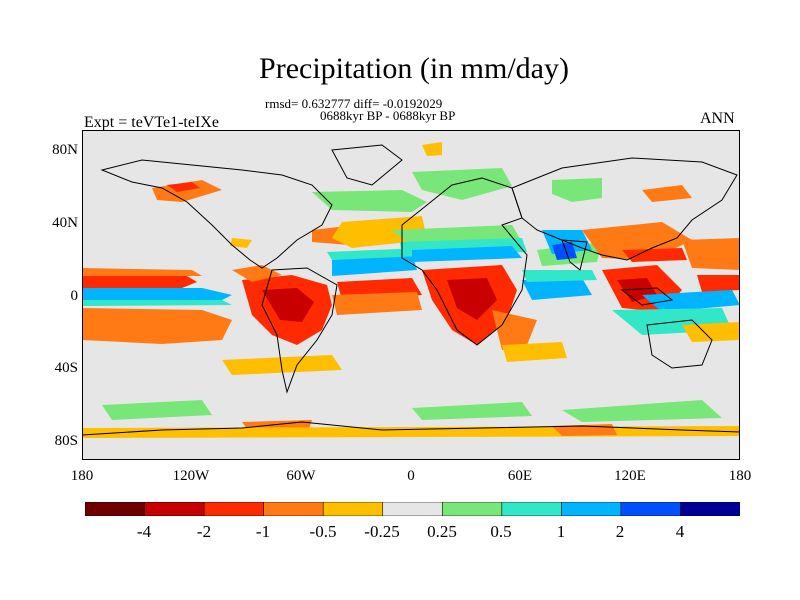  What do you see at coordinates (151, 122) in the screenshot?
I see `experiment-label: Expt = teVTe1-teIXe` at bounding box center [151, 122].